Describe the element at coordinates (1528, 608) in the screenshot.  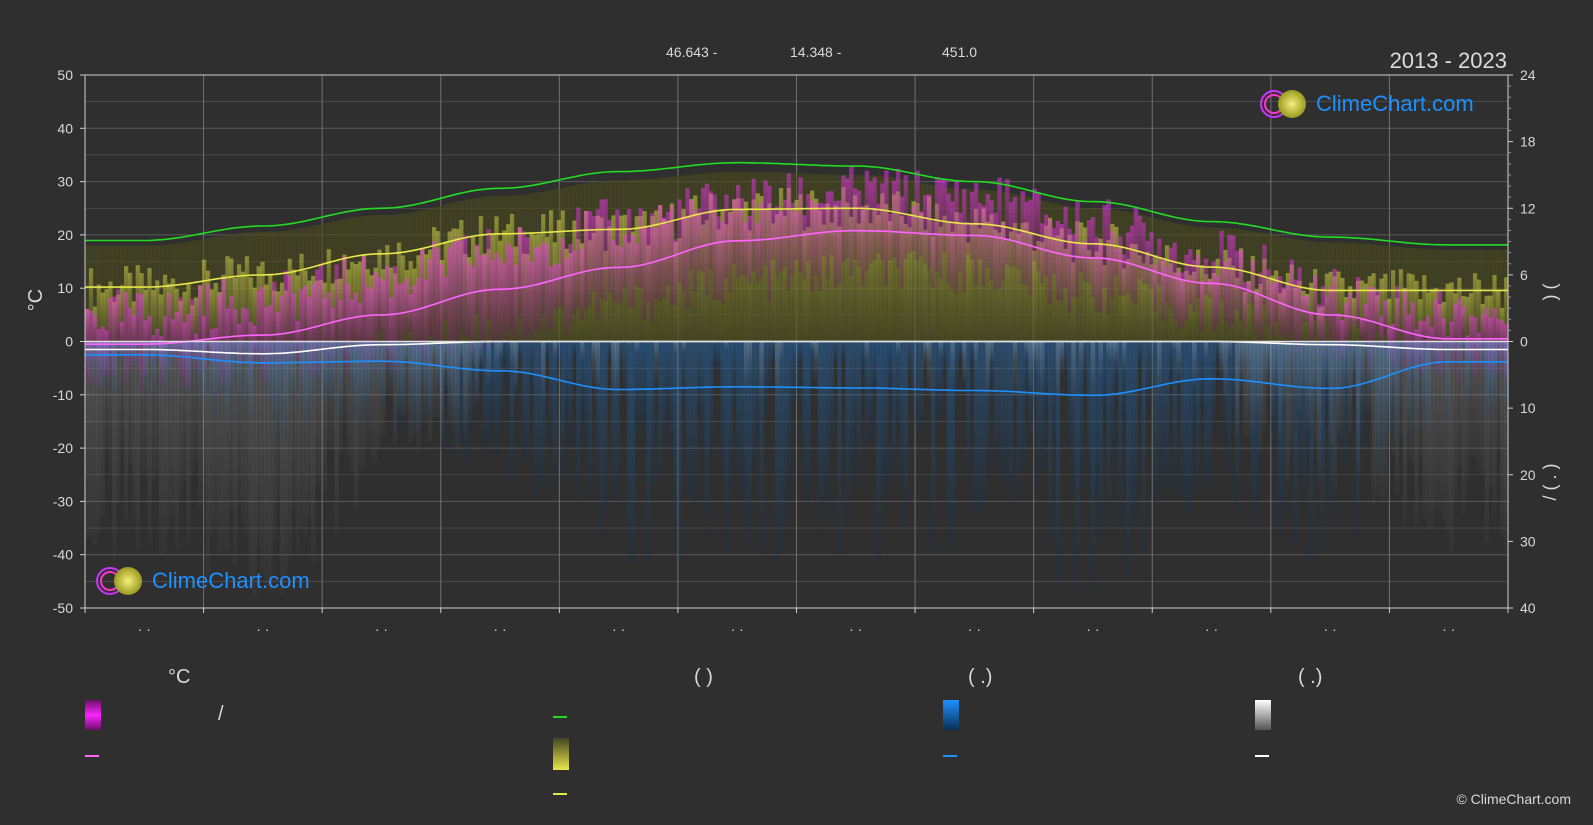
I see `right-tick-label: 40` at that location.